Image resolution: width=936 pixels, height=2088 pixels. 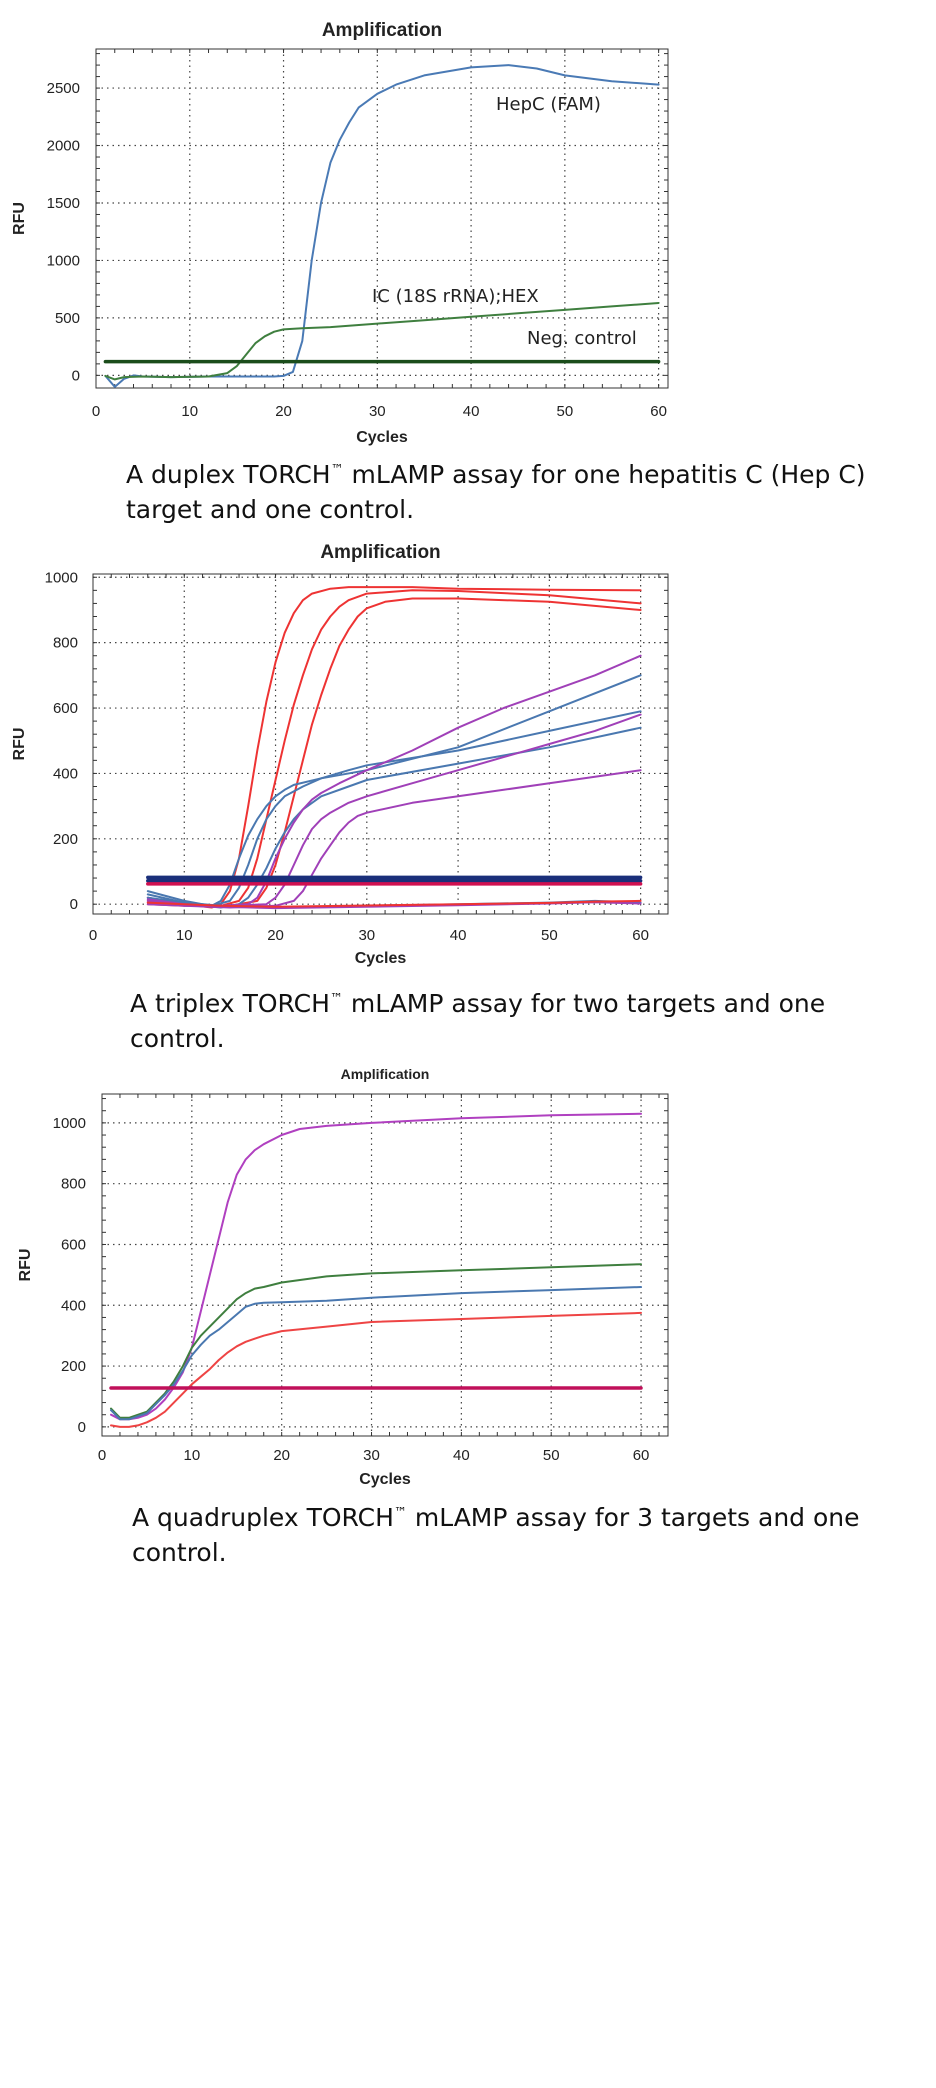 What do you see at coordinates (63, 203) in the screenshot?
I see `y-tick-label: 1500` at bounding box center [63, 203].